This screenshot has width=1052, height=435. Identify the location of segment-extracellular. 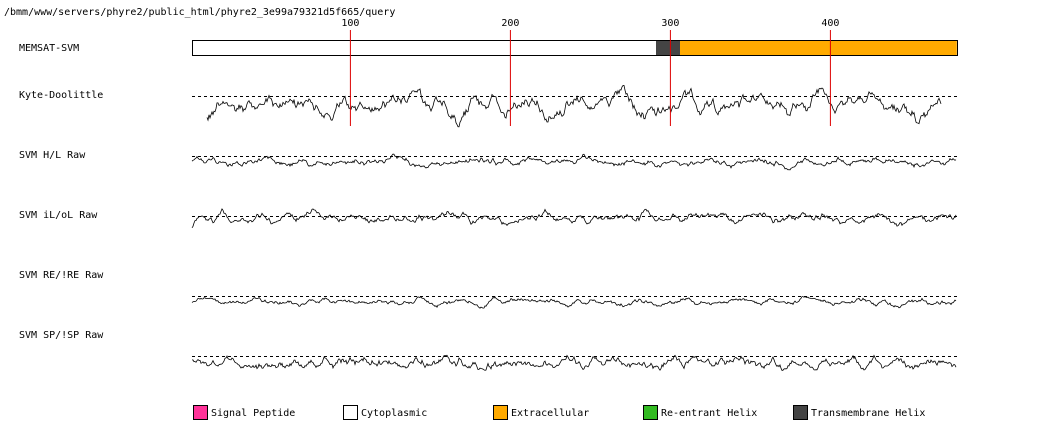
(818, 47).